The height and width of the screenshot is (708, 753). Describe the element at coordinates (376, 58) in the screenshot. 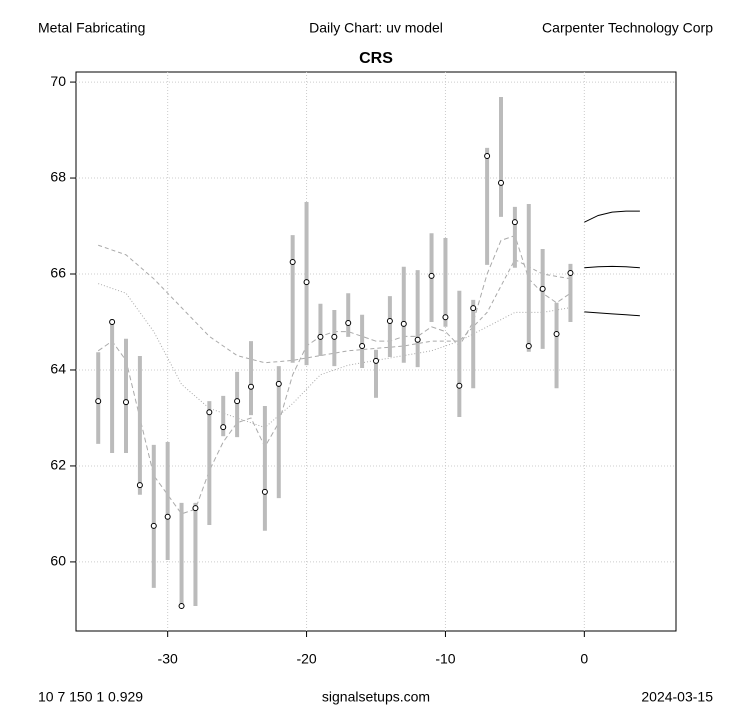

I see `chart-title: CRS` at that location.